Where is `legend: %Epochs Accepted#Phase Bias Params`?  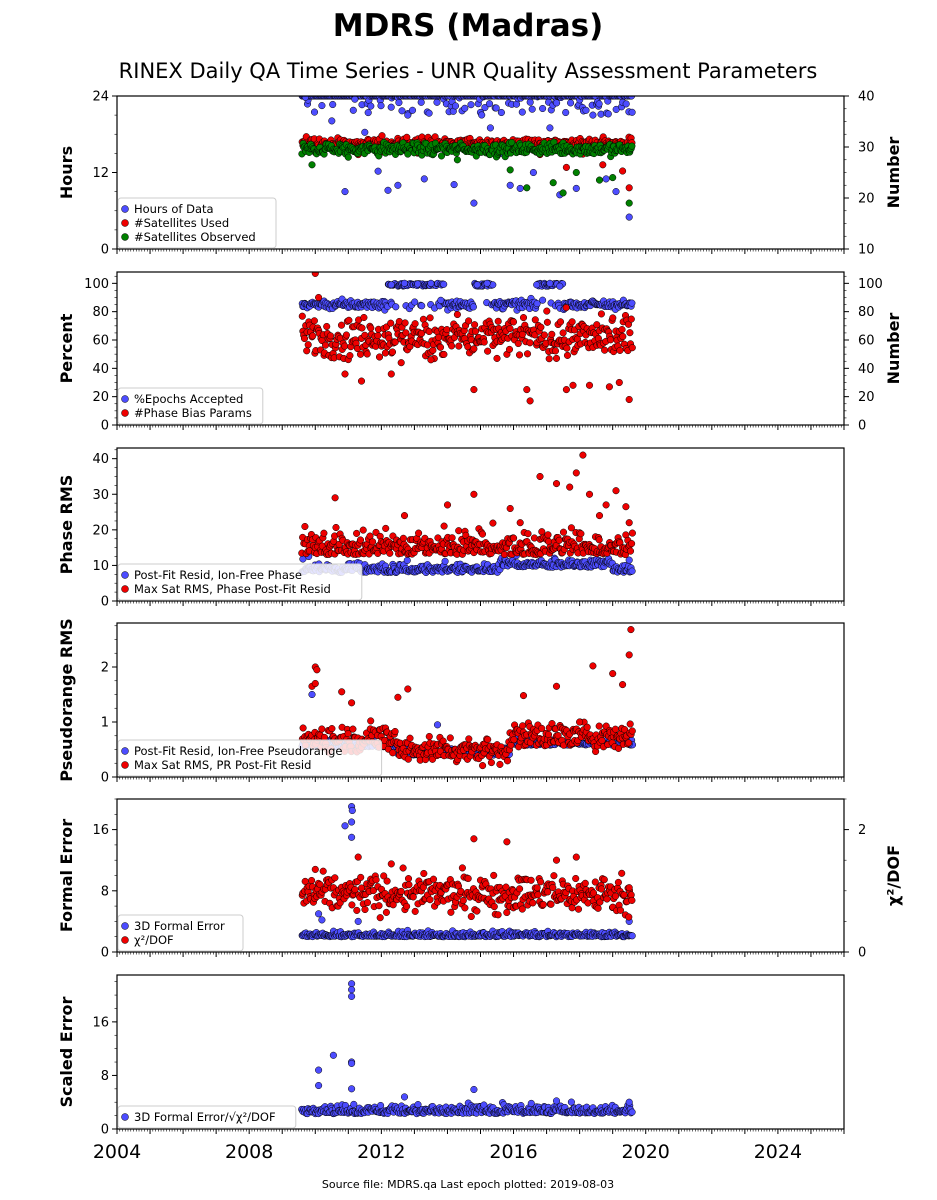 legend: %Epochs Accepted#Phase Bias Params is located at coordinates (190, 406).